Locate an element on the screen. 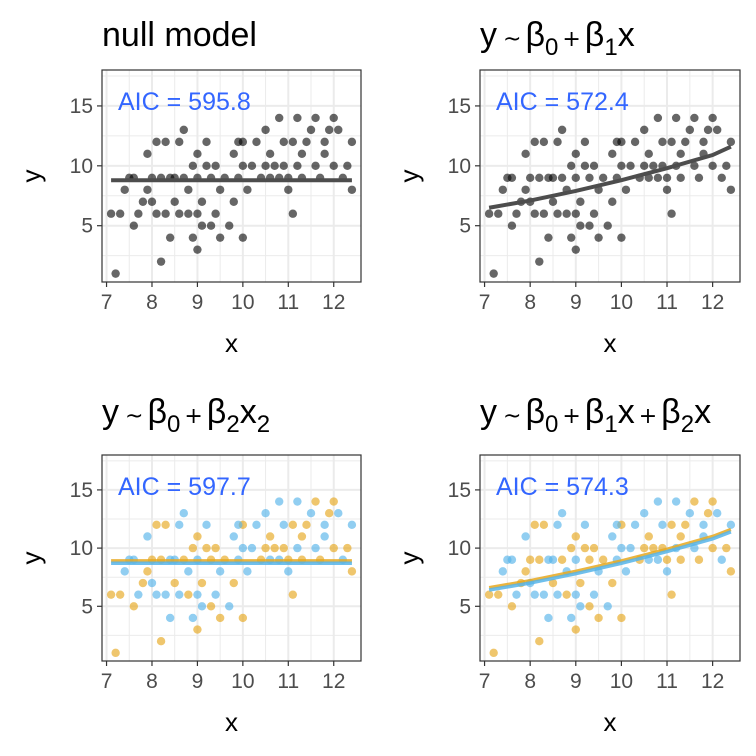 This screenshot has height=756, width=756. title-part: ~ is located at coordinates (512, 39).